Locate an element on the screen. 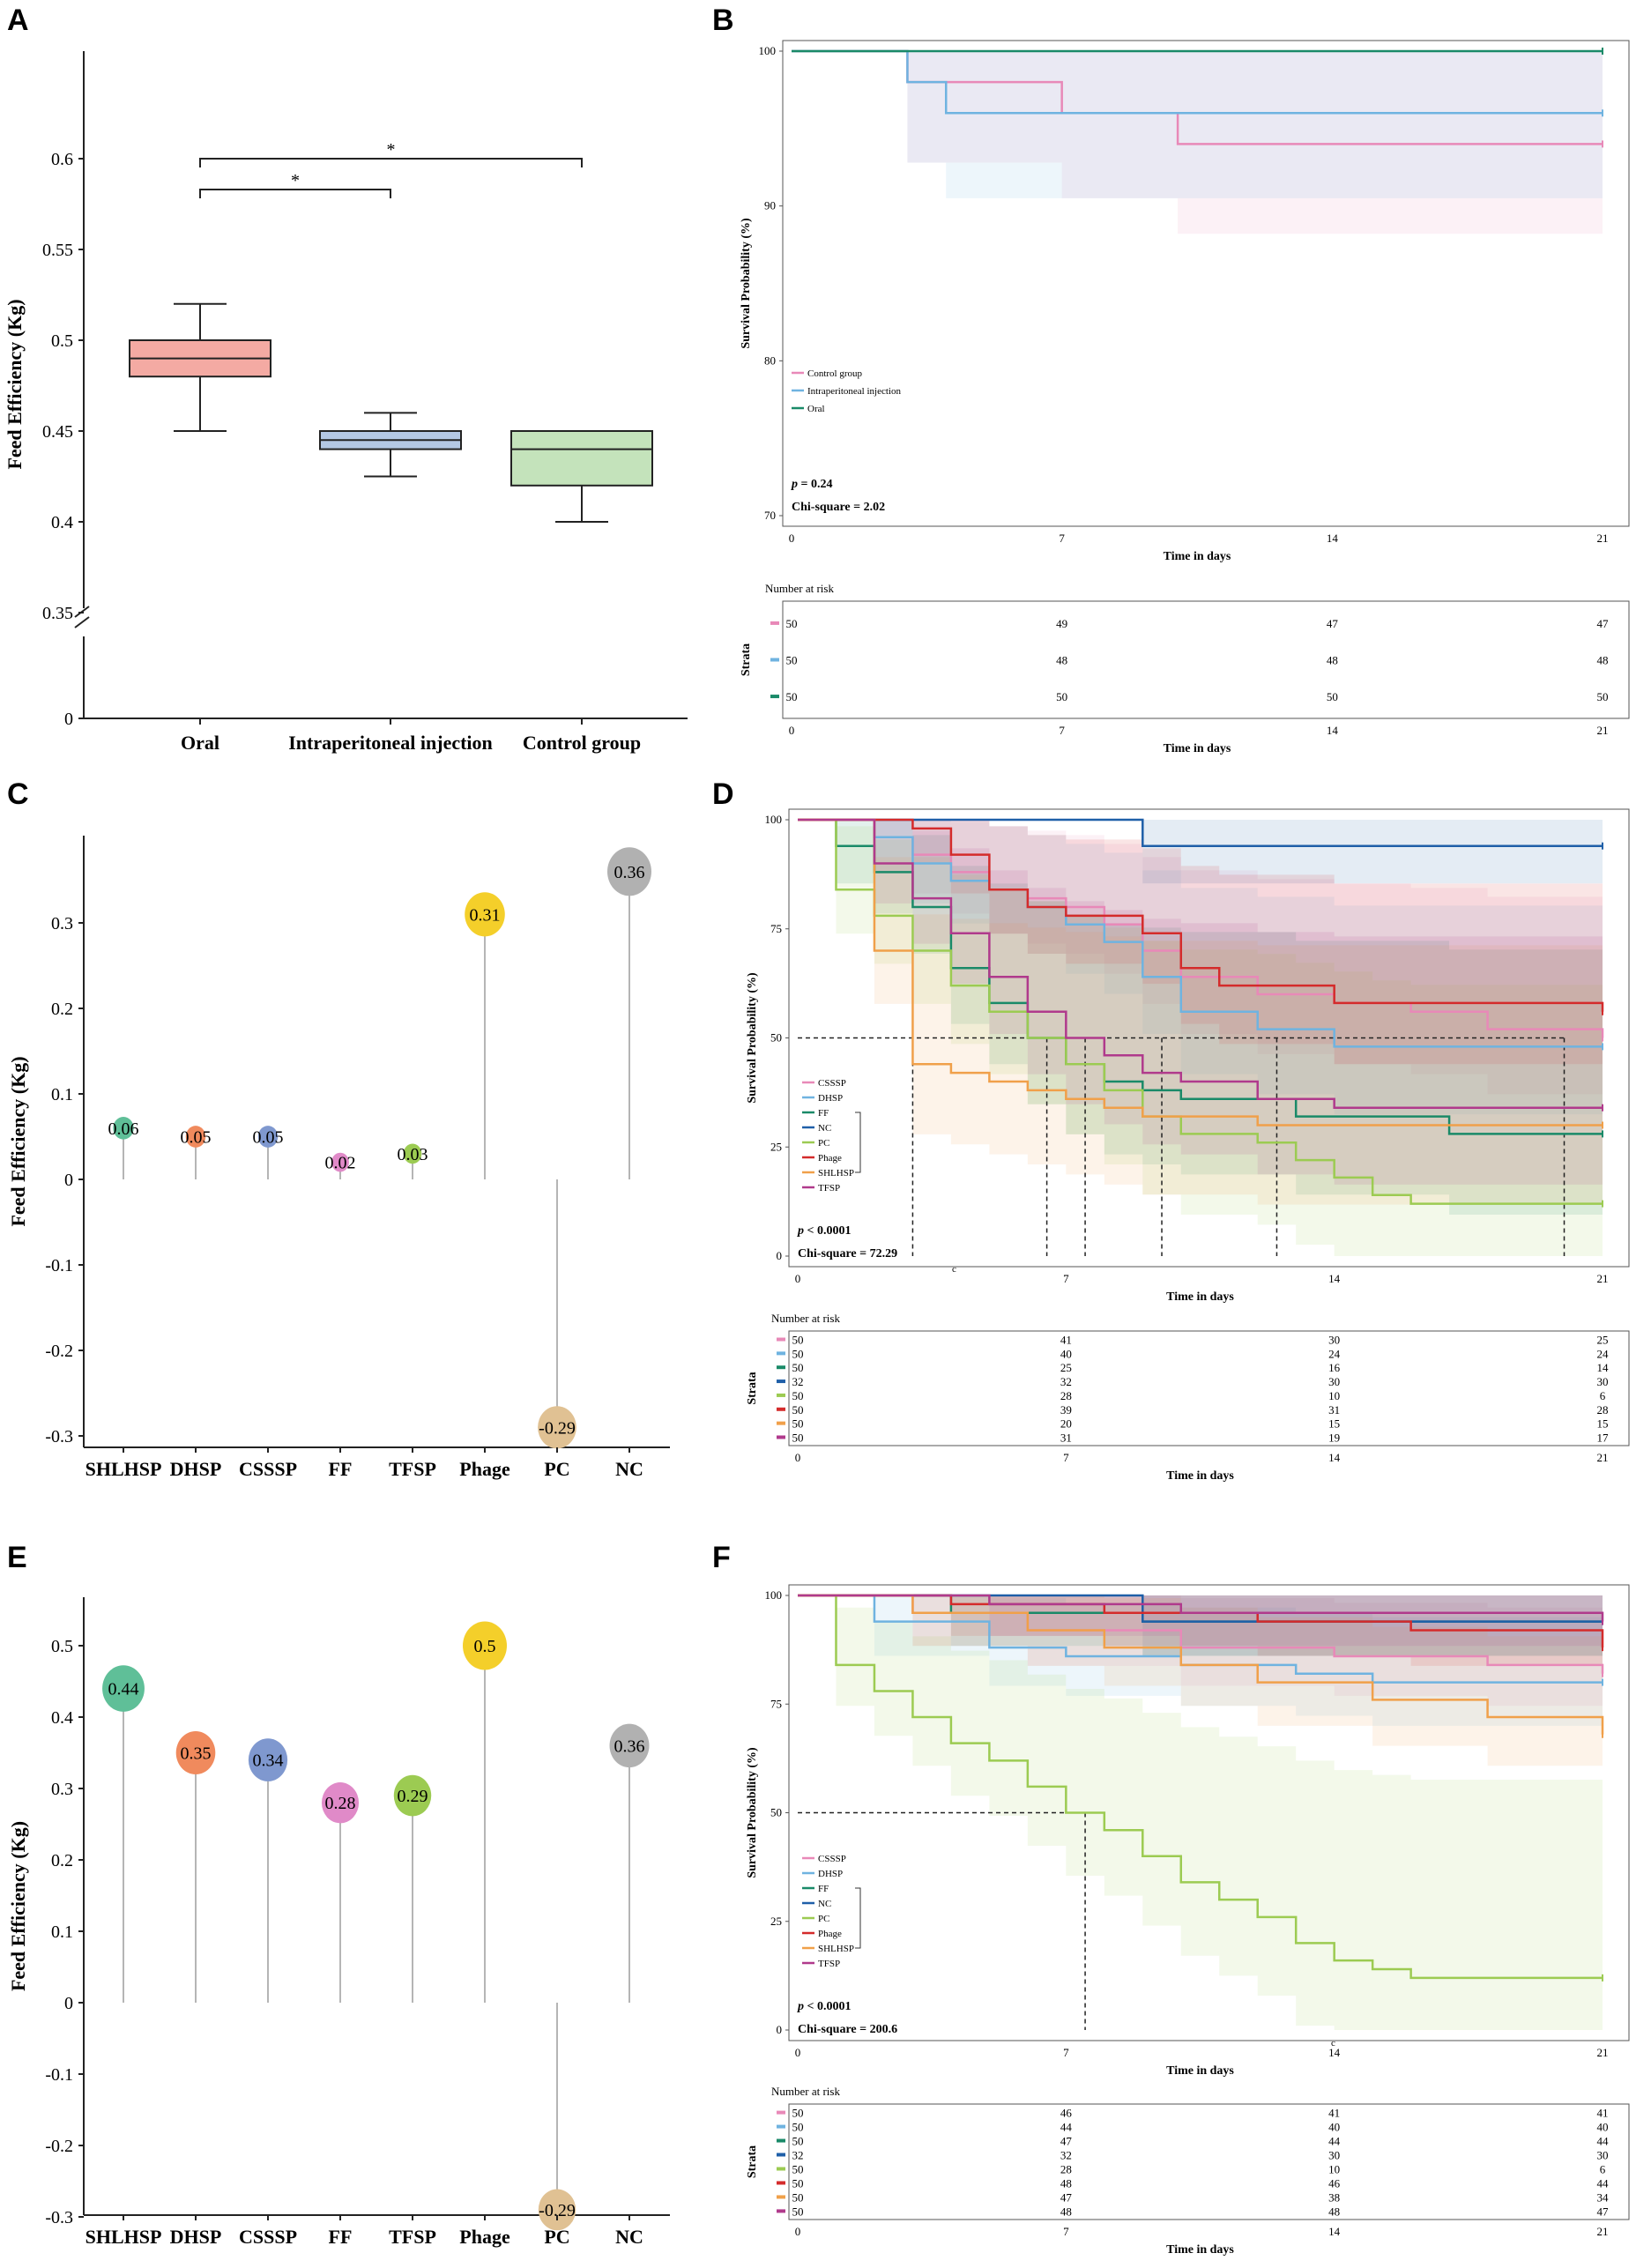  y-tick-label-F: 0 is located at coordinates (780, 2029).